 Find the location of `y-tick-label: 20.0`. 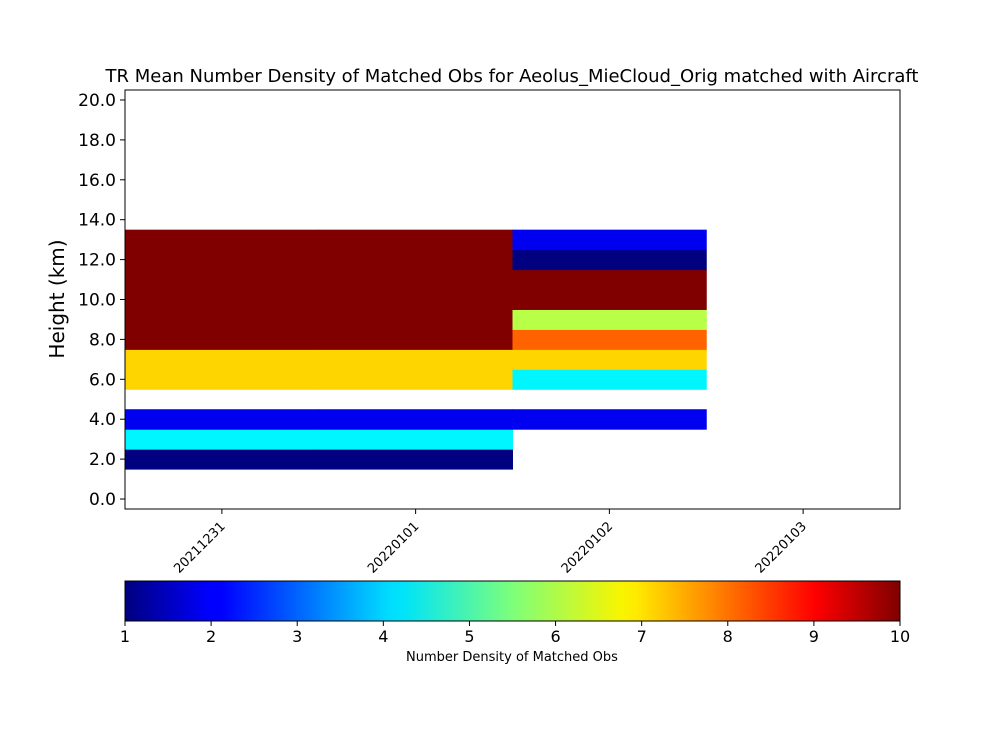

y-tick-label: 20.0 is located at coordinates (97, 101).